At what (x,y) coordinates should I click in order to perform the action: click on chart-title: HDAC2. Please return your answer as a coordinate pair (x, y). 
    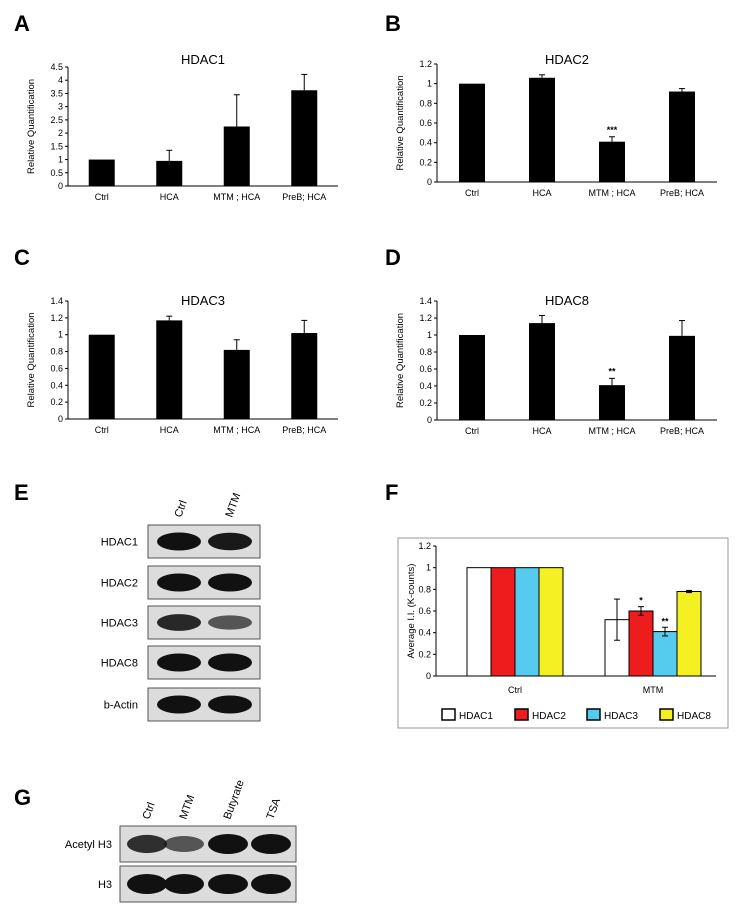
    Looking at the image, I should click on (567, 59).